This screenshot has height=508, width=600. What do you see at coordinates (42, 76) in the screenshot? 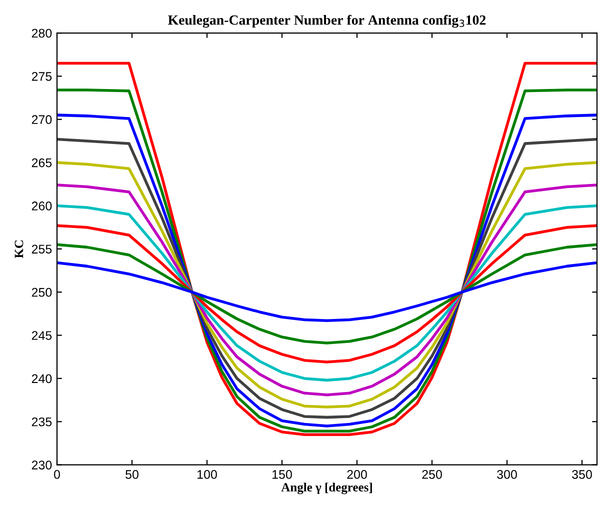
I see `y-tick-label: 275` at bounding box center [42, 76].